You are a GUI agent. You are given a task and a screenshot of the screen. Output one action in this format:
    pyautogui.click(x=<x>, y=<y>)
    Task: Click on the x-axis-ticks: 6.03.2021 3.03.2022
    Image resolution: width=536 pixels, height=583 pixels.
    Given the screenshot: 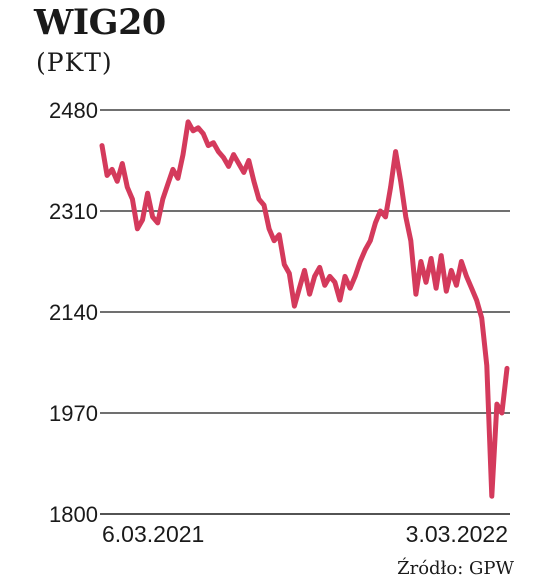 What is the action you would take?
    pyautogui.click(x=305, y=534)
    